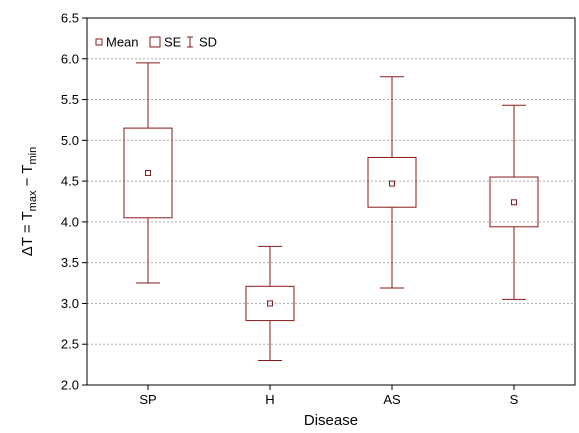  What do you see at coordinates (70, 221) in the screenshot?
I see `y-tick-label: 4.0` at bounding box center [70, 221].